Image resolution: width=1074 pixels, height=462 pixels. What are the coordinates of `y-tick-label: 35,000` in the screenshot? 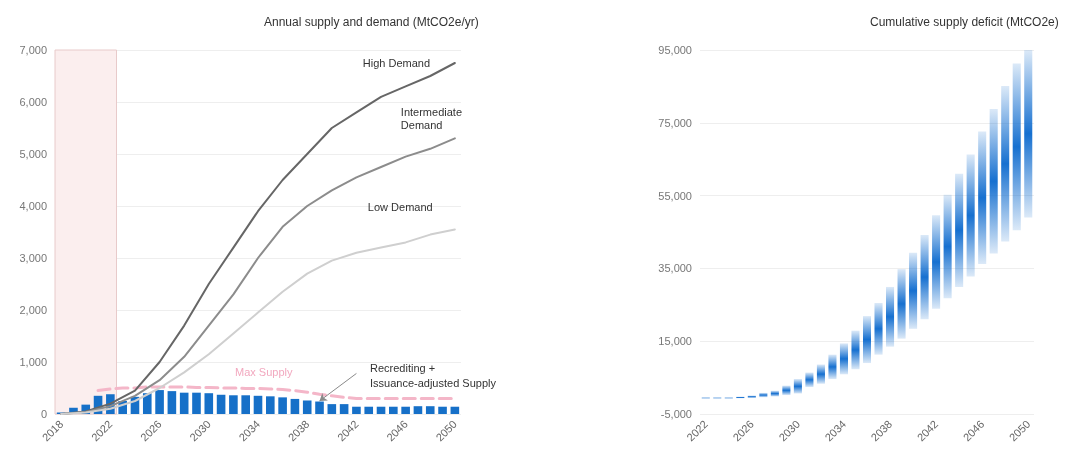 It's located at (675, 268).